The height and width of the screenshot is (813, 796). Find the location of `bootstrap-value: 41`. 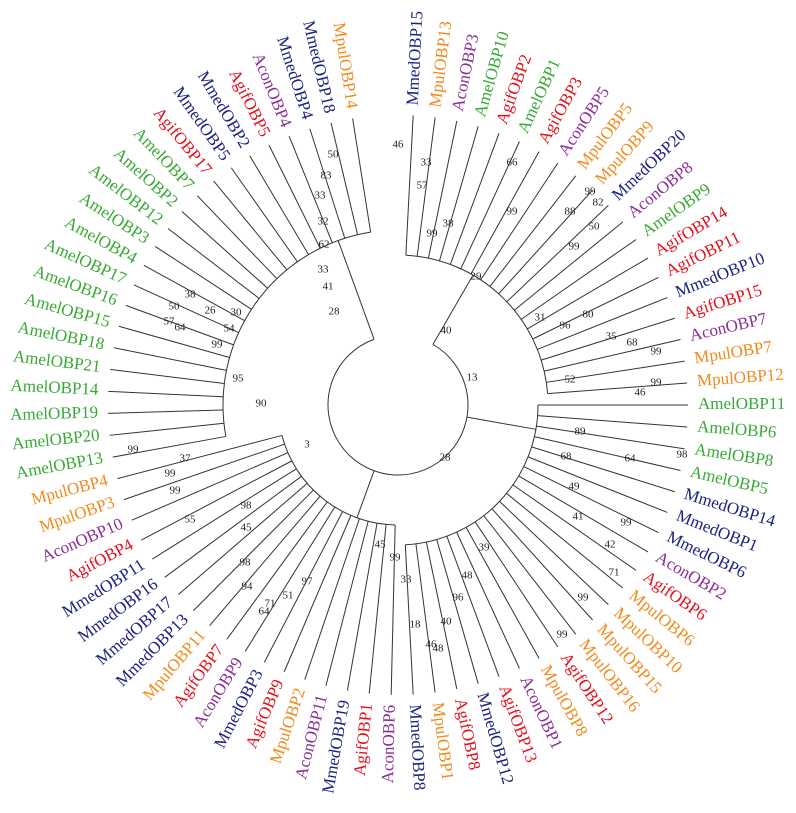

bootstrap-value: 41 is located at coordinates (328, 287).